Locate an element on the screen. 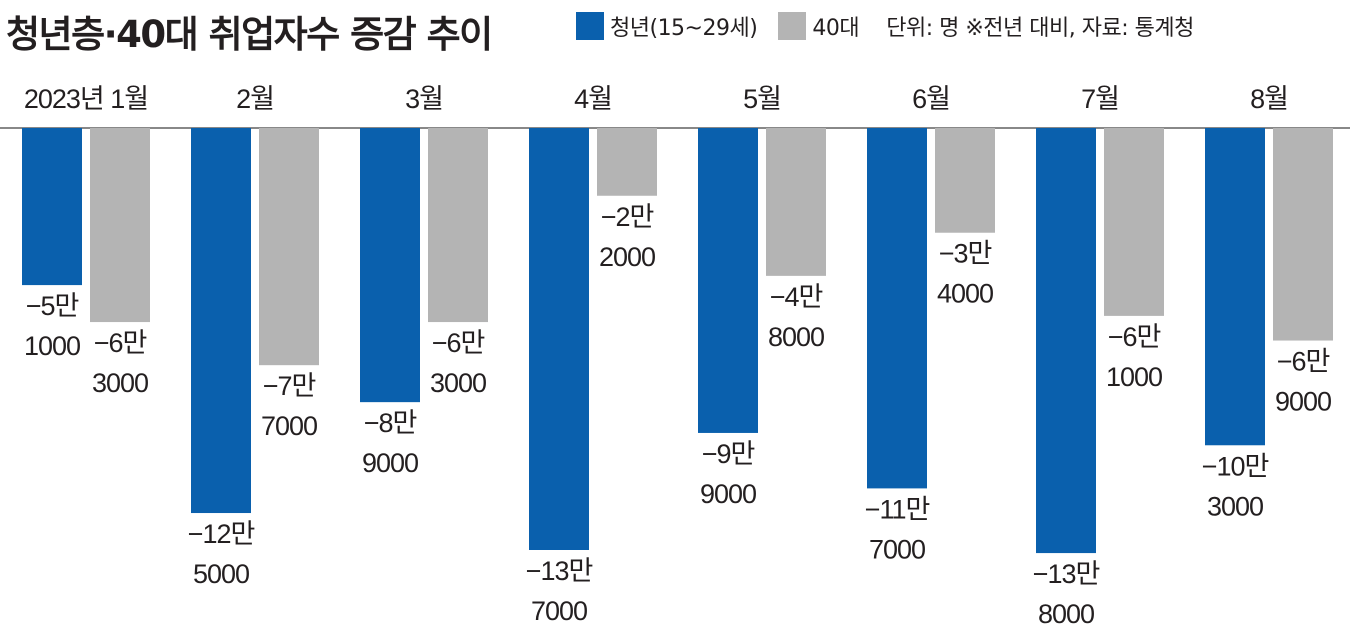 The height and width of the screenshot is (630, 1350). category-label: 7월 is located at coordinates (1100, 99).